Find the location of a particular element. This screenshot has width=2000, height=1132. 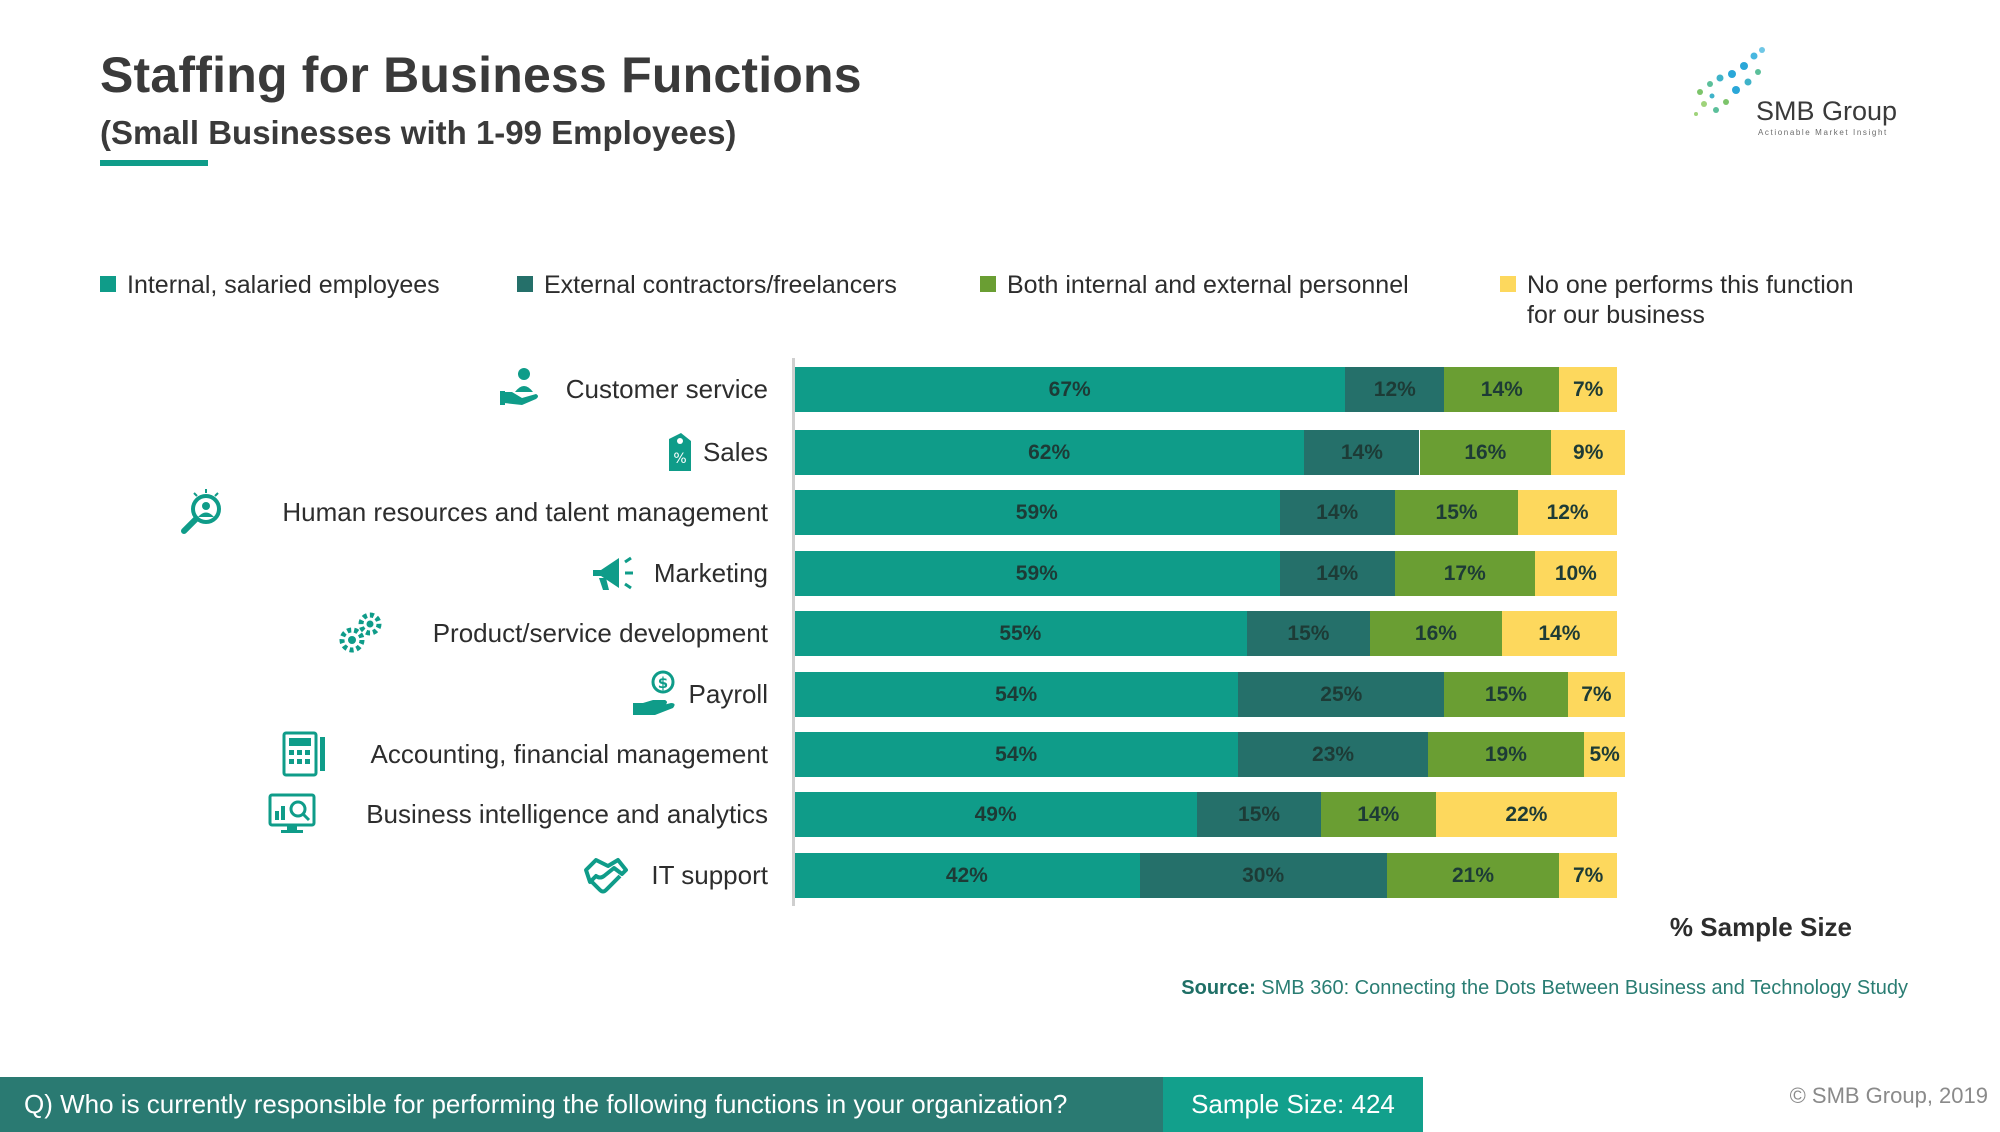

data-label: 30% is located at coordinates (1263, 875).